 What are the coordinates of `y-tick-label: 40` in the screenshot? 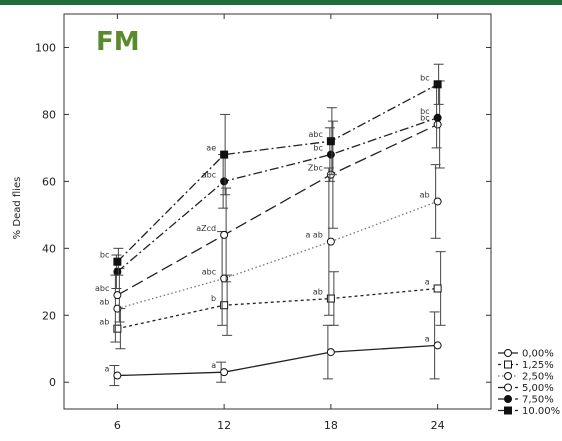 It's located at (49, 248).